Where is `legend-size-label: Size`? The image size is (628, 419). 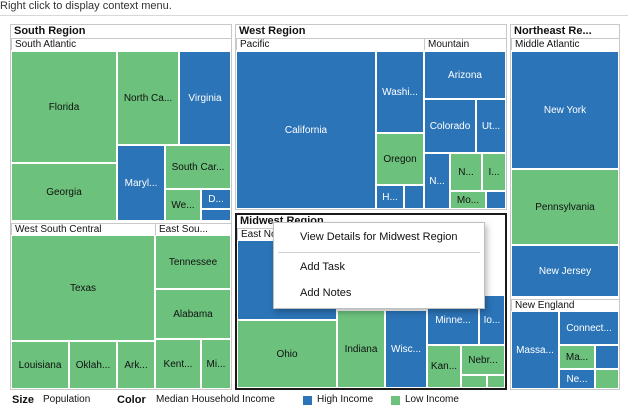
legend-size-label: Size is located at coordinates (23, 400).